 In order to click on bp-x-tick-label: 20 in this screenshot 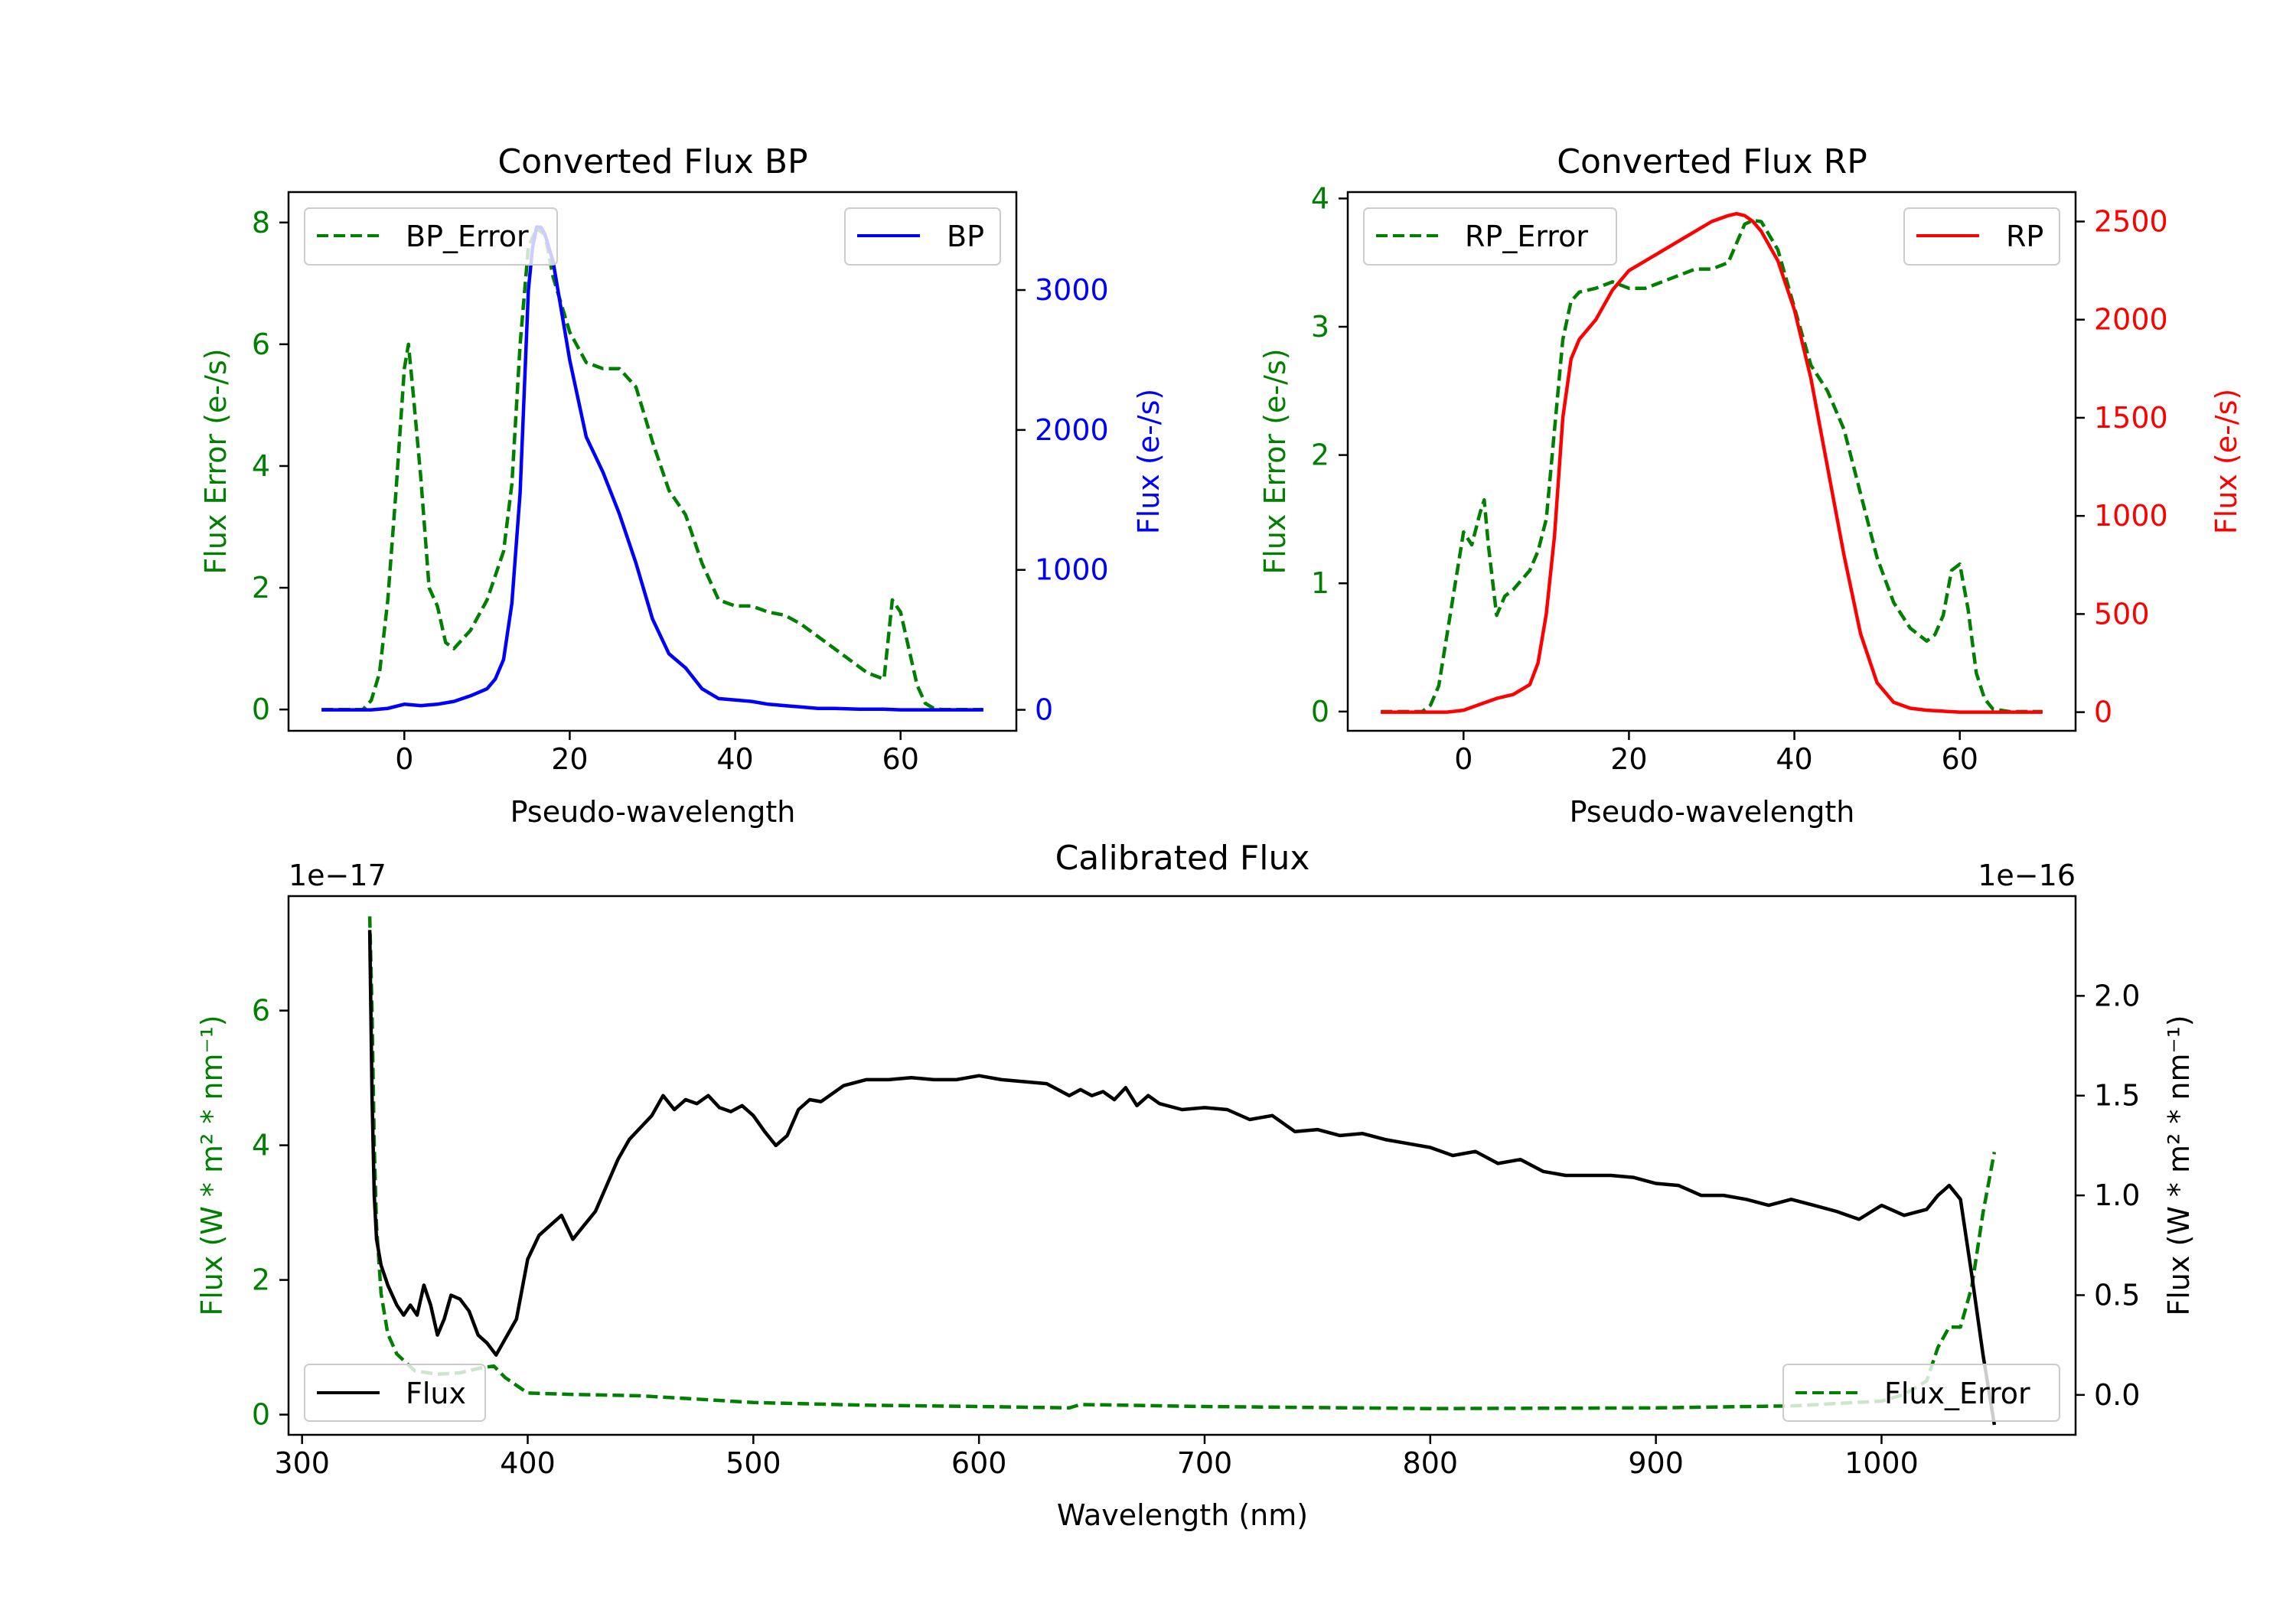, I will do `click(569, 759)`.